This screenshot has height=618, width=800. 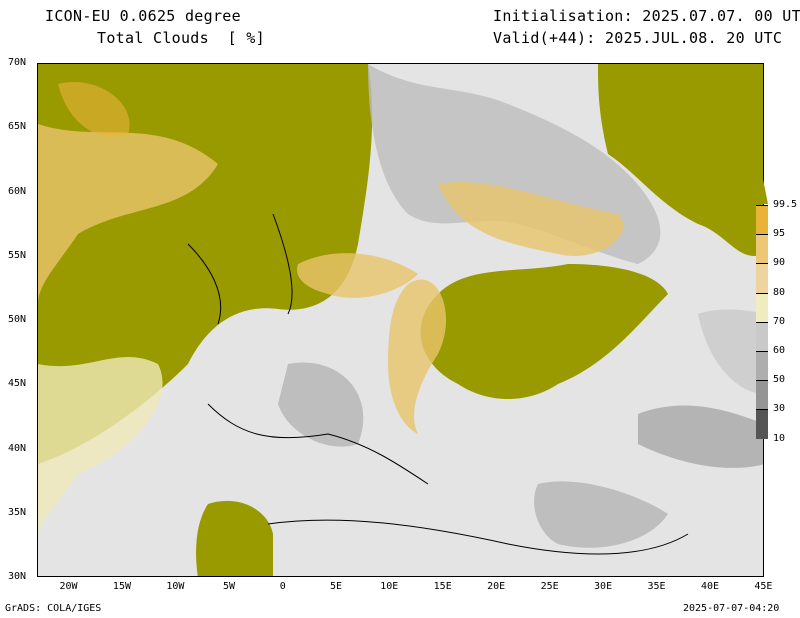 What do you see at coordinates (143, 16) in the screenshot?
I see `model-title: ICON-EU 0.0625 degree` at bounding box center [143, 16].